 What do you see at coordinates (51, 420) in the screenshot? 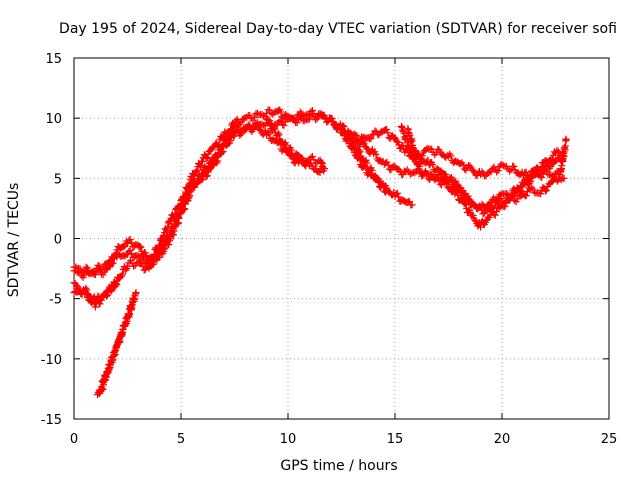
I see `y-tick-label: -15` at bounding box center [51, 420].